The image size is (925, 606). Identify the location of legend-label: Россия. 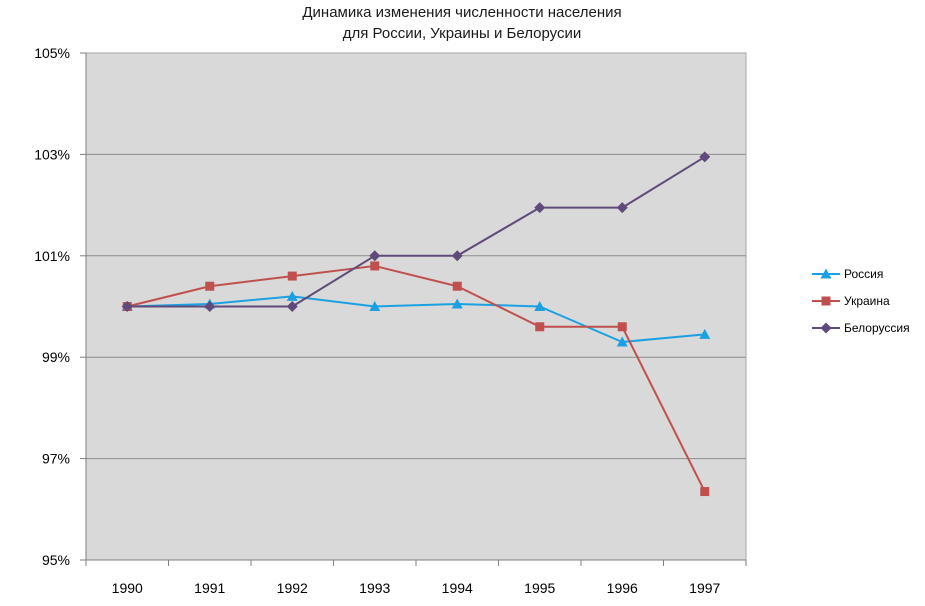
(863, 274).